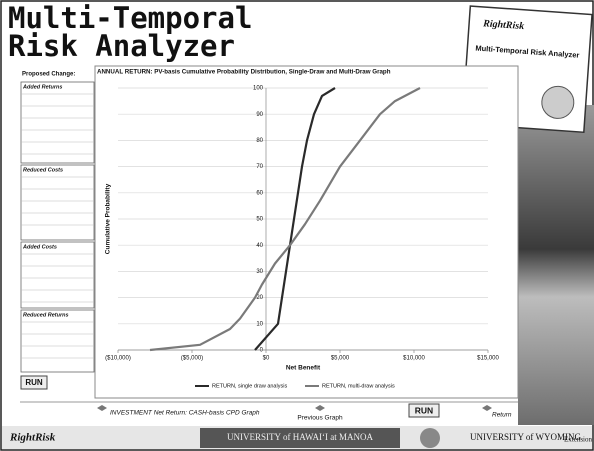  Describe the element at coordinates (258, 89) in the screenshot. I see `y-tick-label: 100` at that location.